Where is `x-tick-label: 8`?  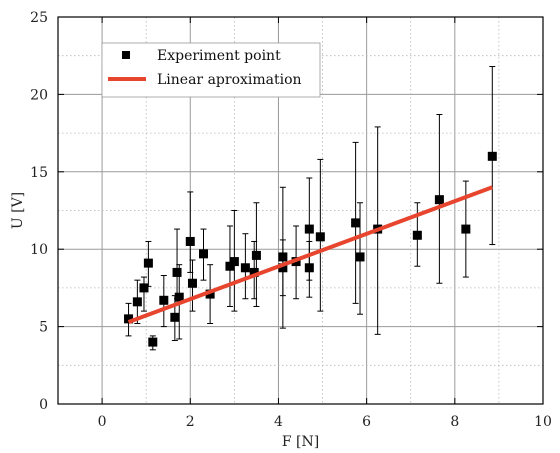
x-tick-label: 8 is located at coordinates (454, 422).